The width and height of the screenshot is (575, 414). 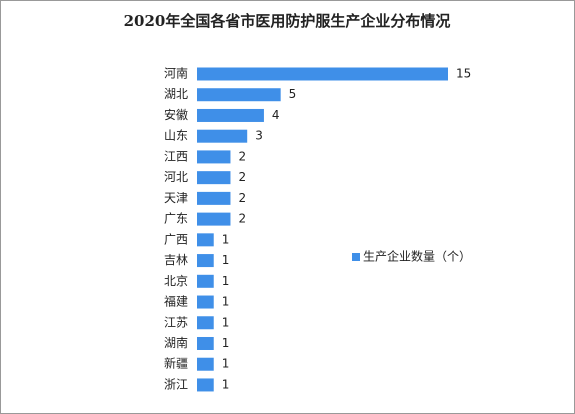 I want to click on y-tick-label: 湖北, so click(x=176, y=93).